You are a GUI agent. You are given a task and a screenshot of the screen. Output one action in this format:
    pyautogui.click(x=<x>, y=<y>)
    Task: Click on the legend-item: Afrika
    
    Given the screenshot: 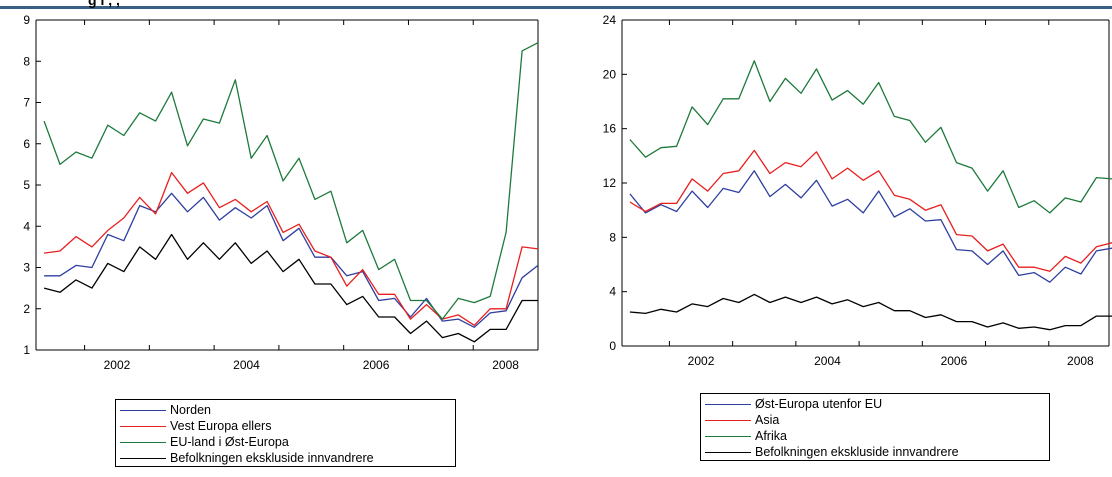 What is the action you would take?
    pyautogui.click(x=875, y=436)
    